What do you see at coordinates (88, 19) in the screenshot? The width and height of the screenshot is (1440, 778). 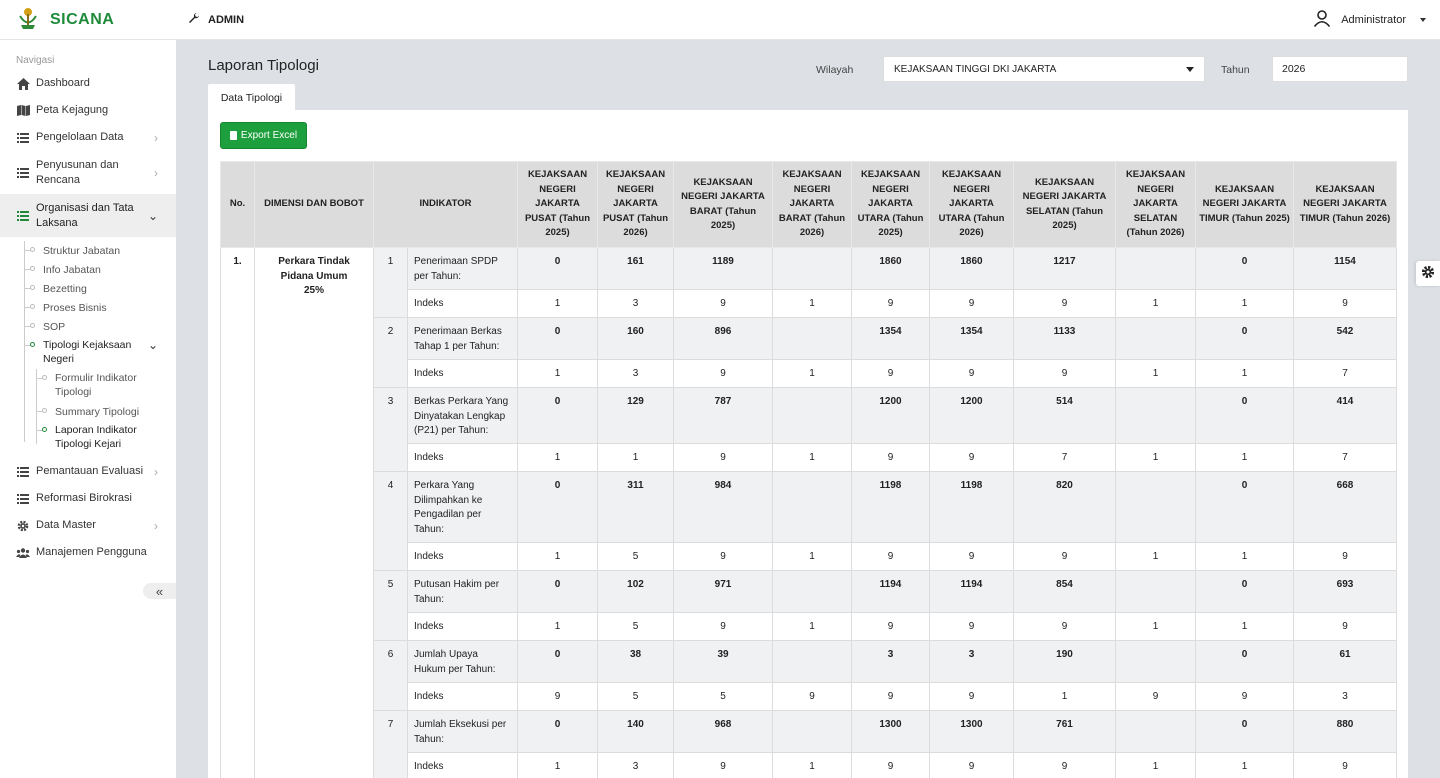 I see `brand: SICANA` at bounding box center [88, 19].